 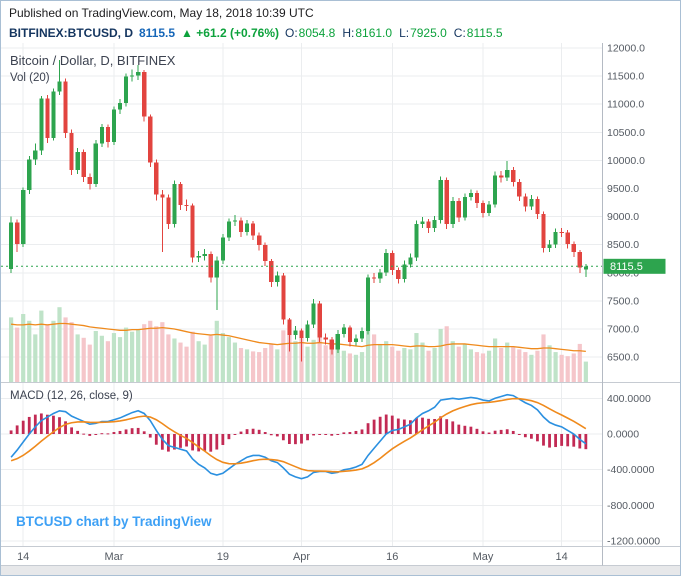 I want to click on svg-text: Apr, so click(x=301, y=557).